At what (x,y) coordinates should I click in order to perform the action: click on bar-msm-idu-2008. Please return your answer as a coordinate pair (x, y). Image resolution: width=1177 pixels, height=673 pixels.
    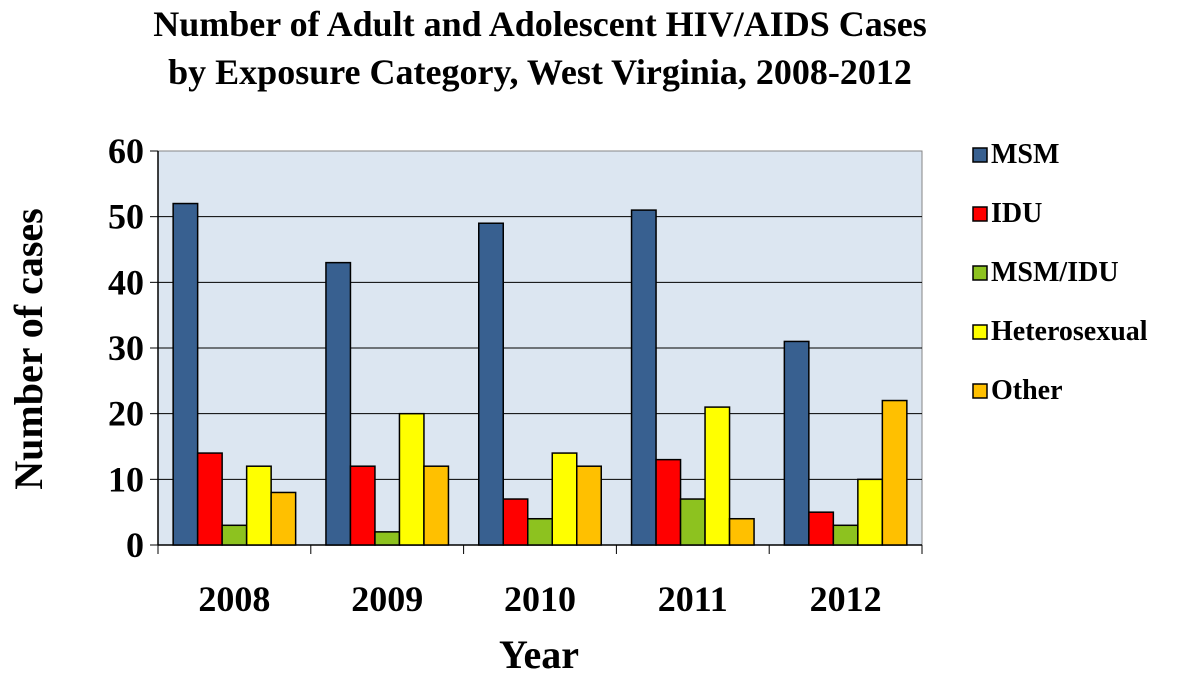
    Looking at the image, I should click on (234, 535).